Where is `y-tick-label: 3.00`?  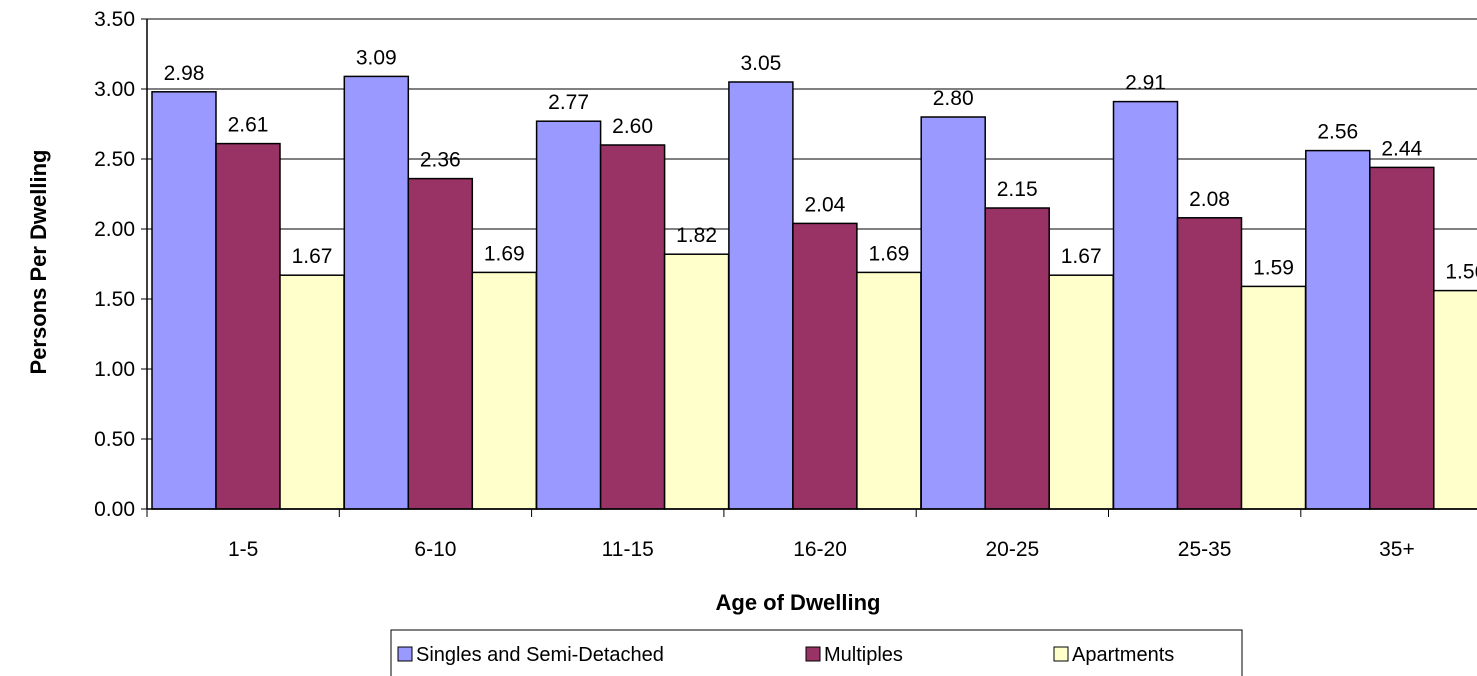 y-tick-label: 3.00 is located at coordinates (114, 89).